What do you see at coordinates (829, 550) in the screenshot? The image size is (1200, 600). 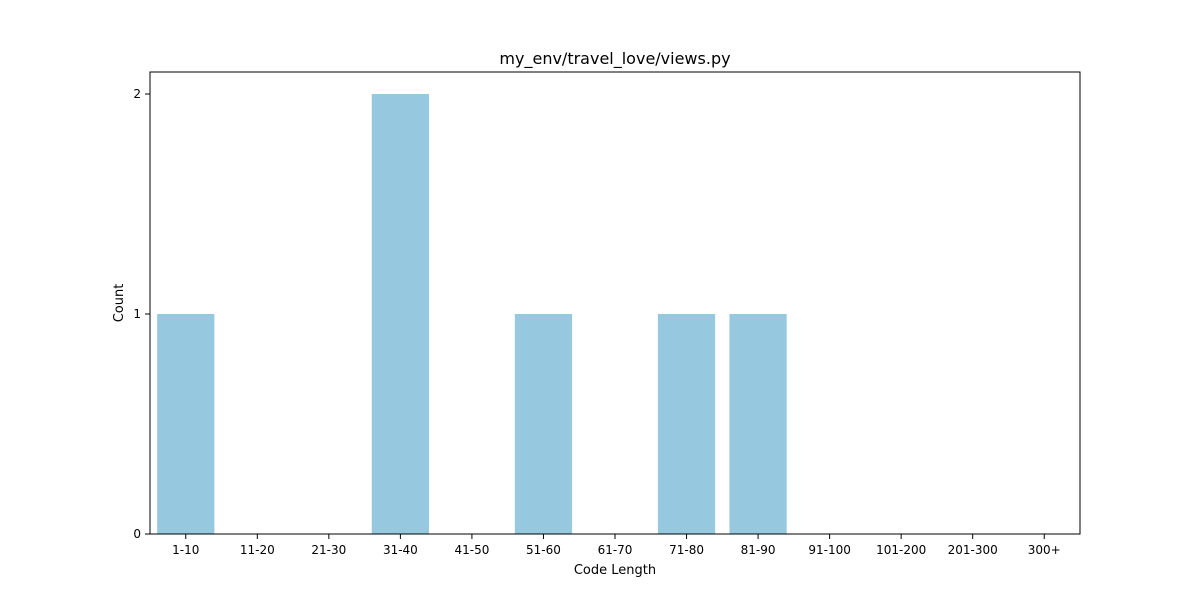 I see `x-tick-label: 91-100` at bounding box center [829, 550].